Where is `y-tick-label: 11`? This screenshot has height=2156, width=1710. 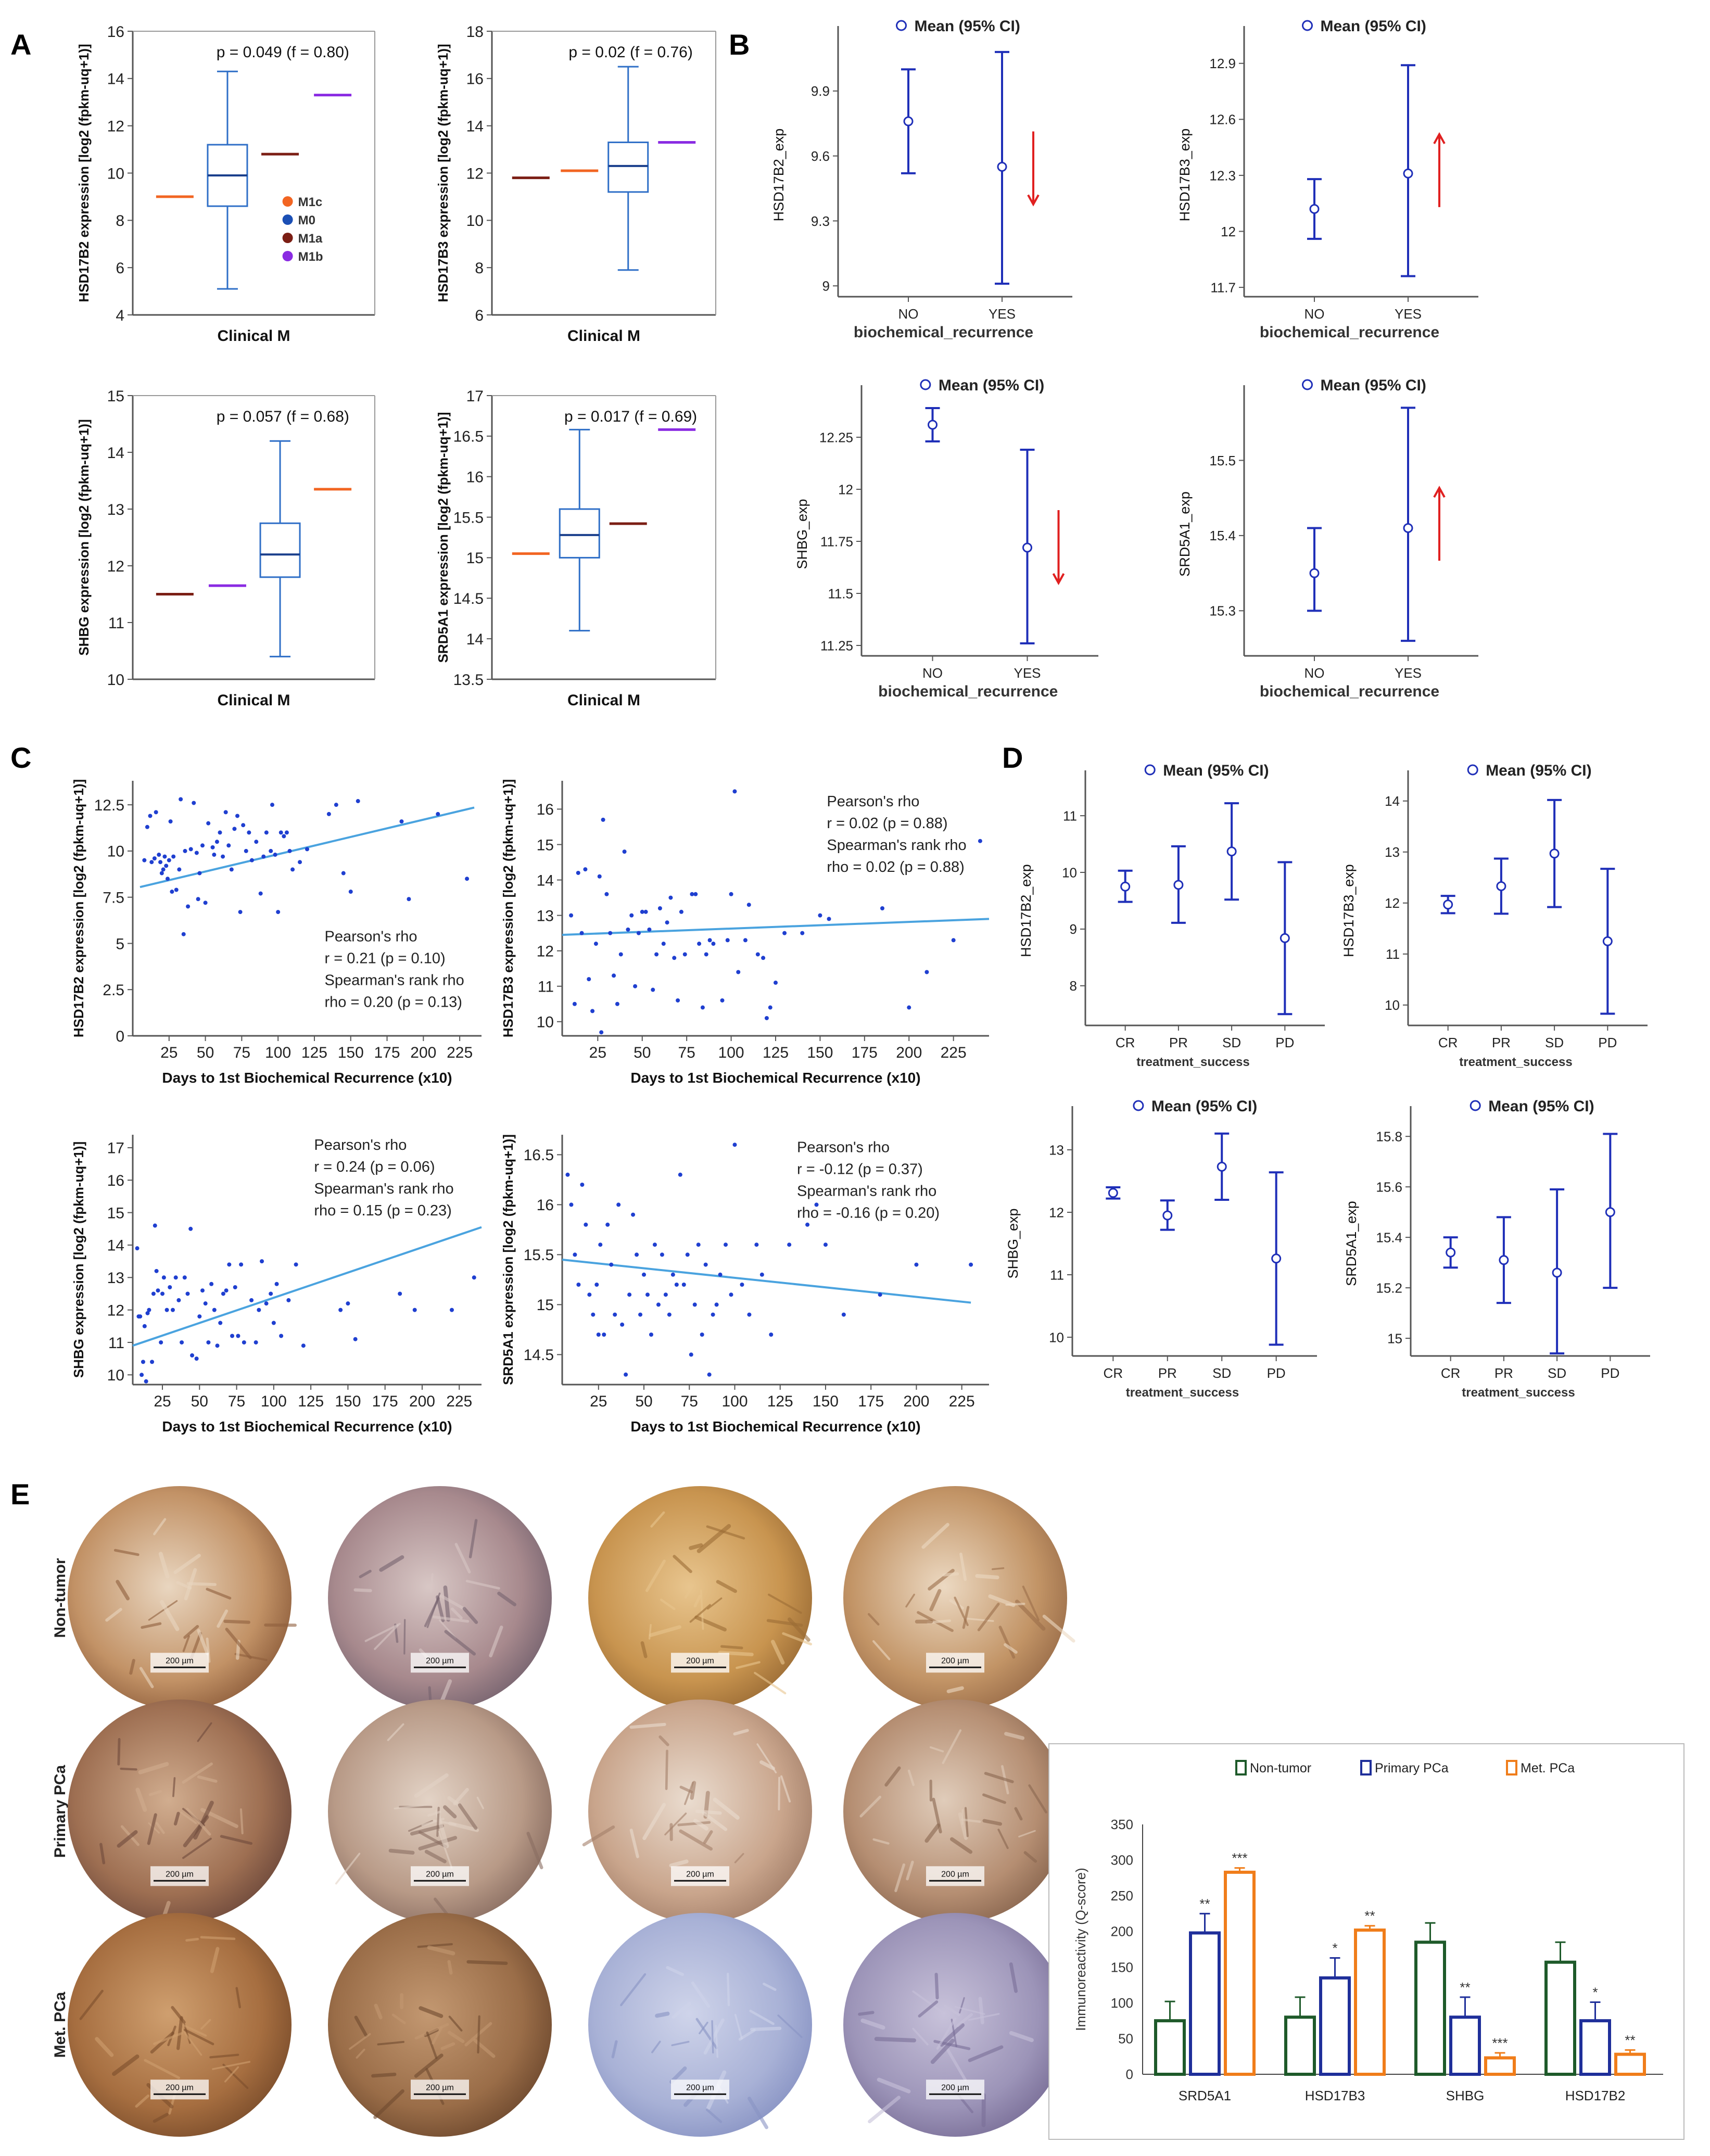
y-tick-label: 11 is located at coordinates (1070, 815).